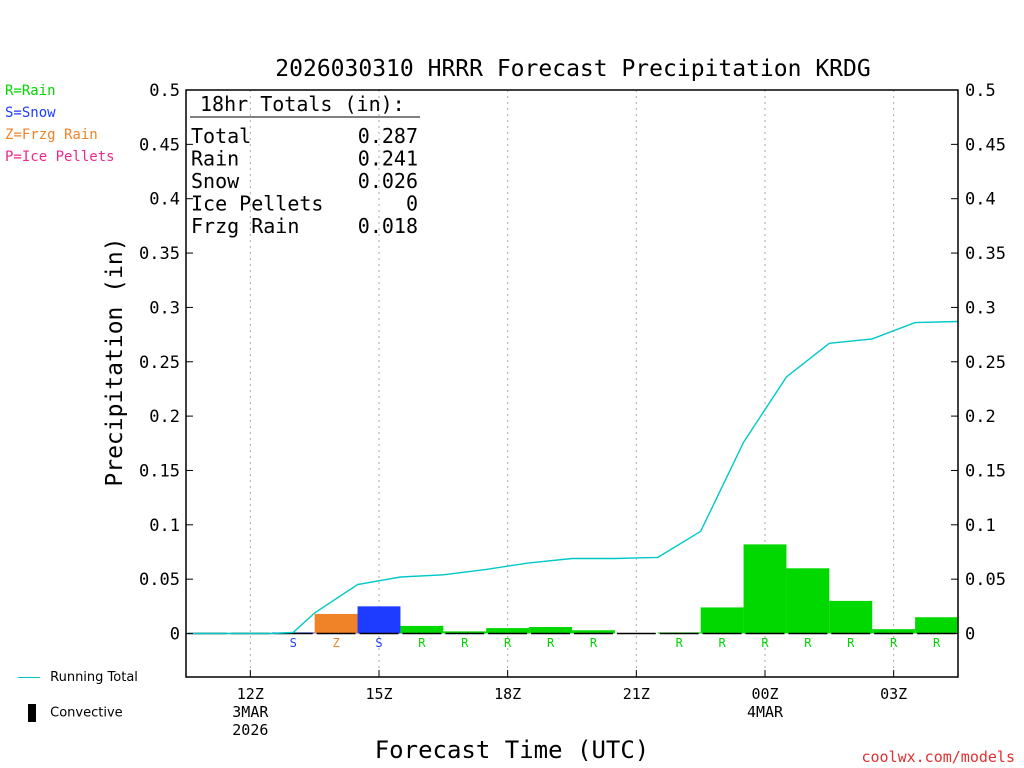  Describe the element at coordinates (938, 757) in the screenshot. I see `credit-text: coolwx.com/models` at that location.